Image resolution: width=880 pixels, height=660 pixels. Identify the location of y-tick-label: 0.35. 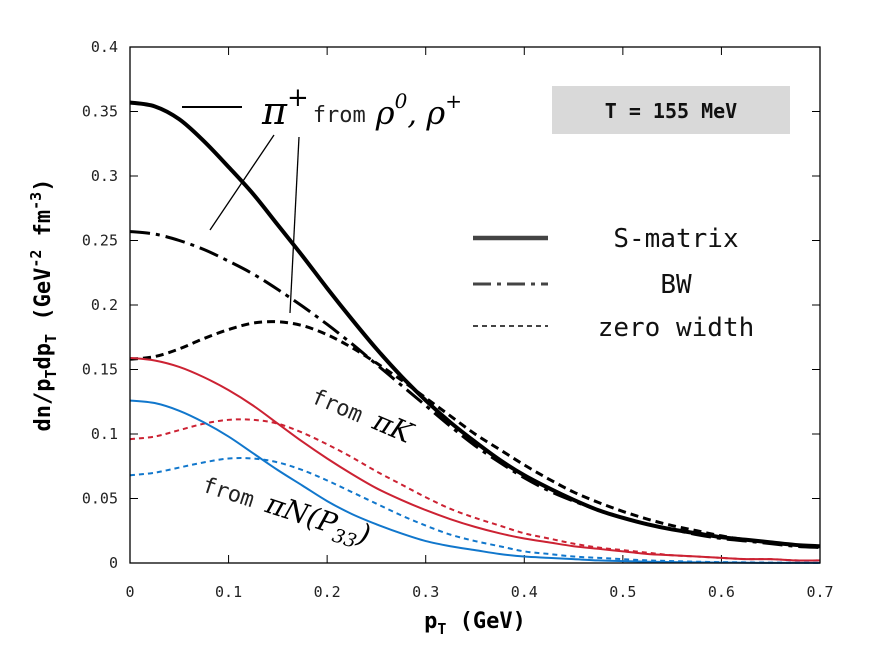
(100, 112).